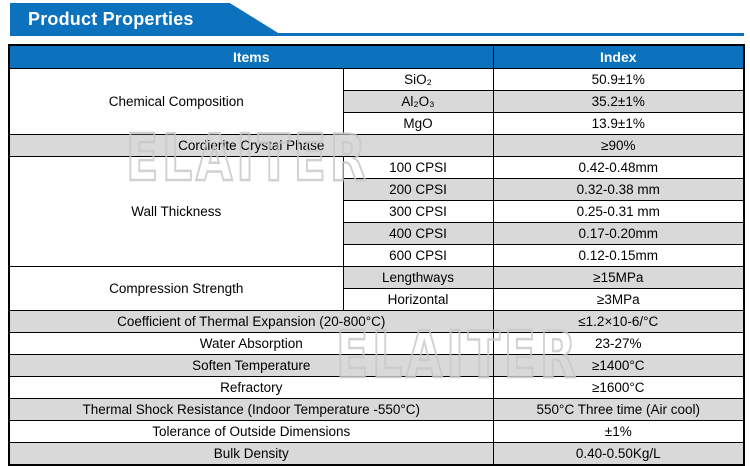 This screenshot has width=750, height=466. I want to click on item-cell: Lengthways, so click(418, 277).